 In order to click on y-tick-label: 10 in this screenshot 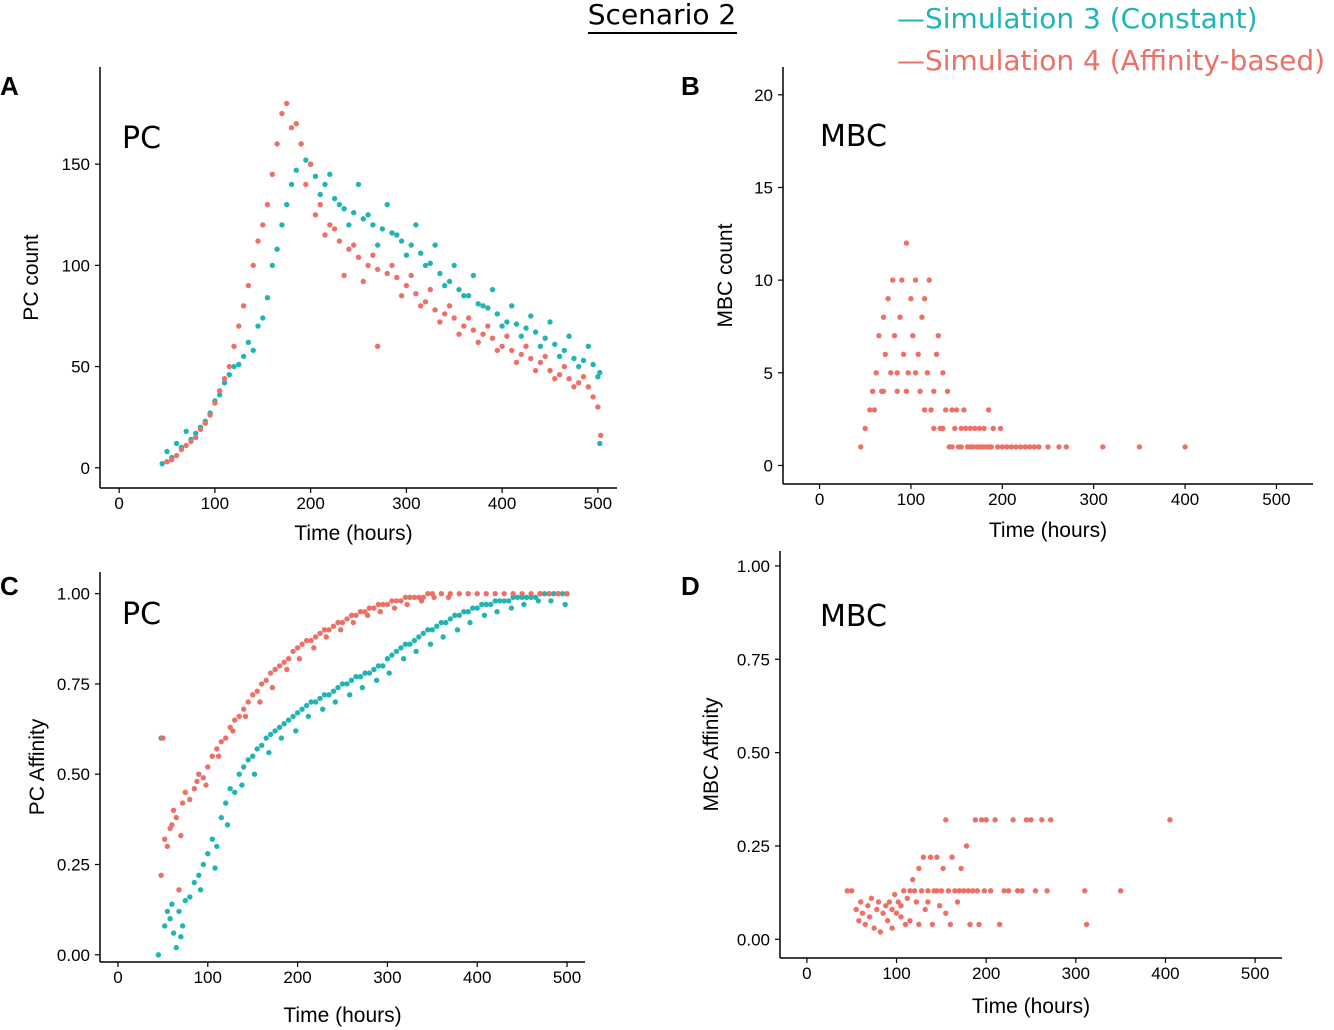, I will do `click(763, 280)`.